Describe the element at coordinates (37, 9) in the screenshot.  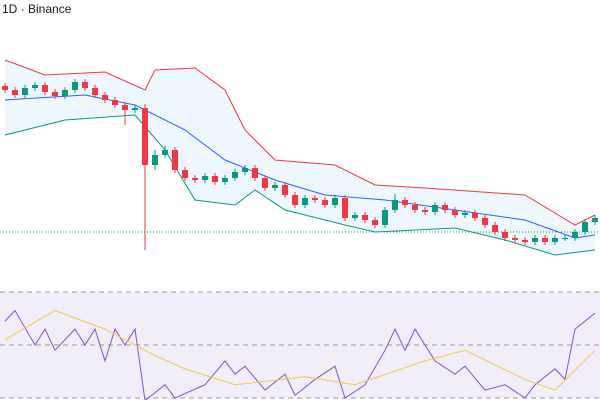
I see `symbol-label: 1D · Binance` at that location.